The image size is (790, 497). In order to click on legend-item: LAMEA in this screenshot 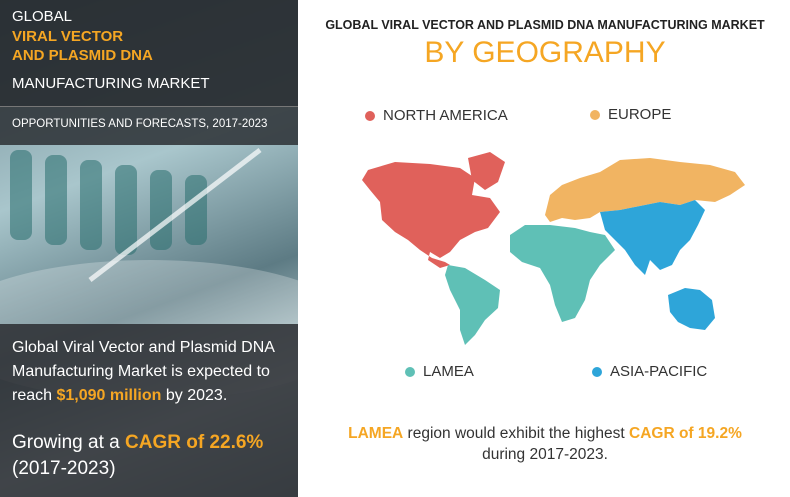, I will do `click(439, 371)`.